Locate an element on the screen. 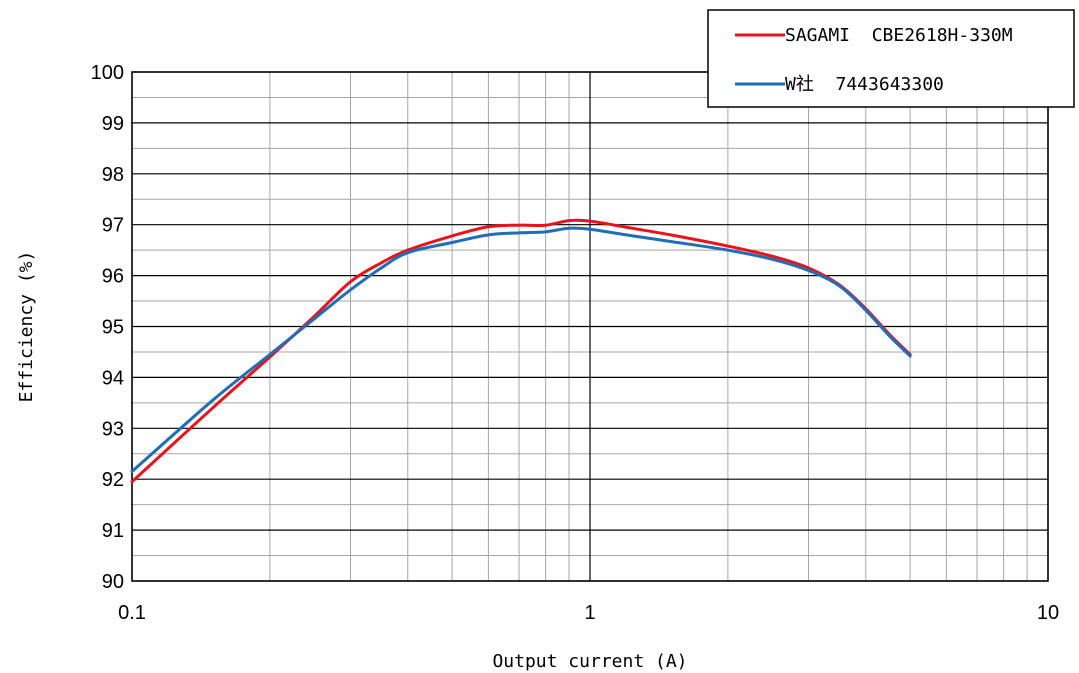 The height and width of the screenshot is (673, 1079). y-tick-label: 95 is located at coordinates (113, 328).